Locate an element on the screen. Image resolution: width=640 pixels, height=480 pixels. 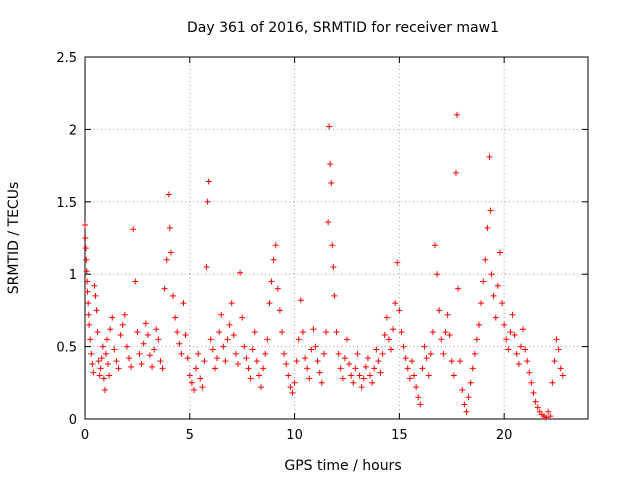
x-tick-label: 15 is located at coordinates (399, 435).